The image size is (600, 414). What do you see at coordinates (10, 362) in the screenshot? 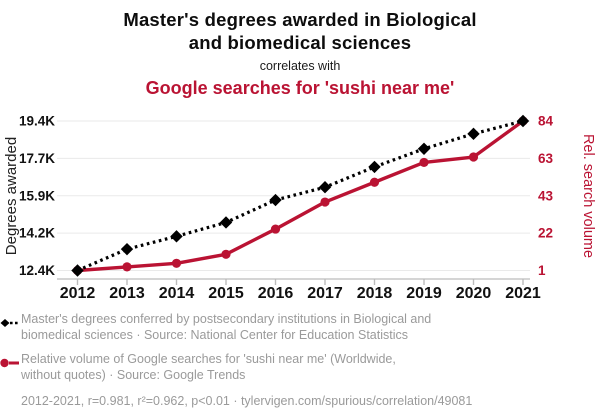
I see `circle-solid-marker-icon` at bounding box center [10, 362].